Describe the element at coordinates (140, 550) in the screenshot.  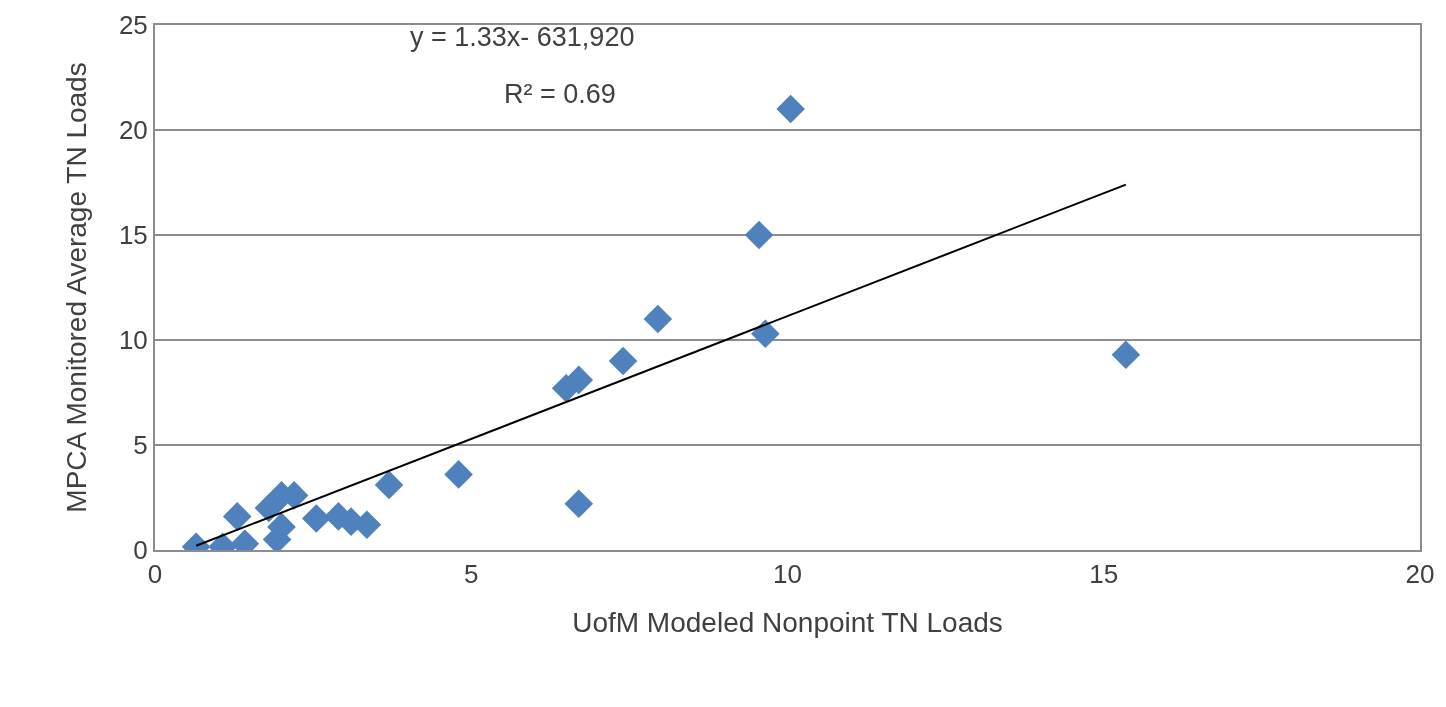
I see `y-tick-label: 0` at that location.